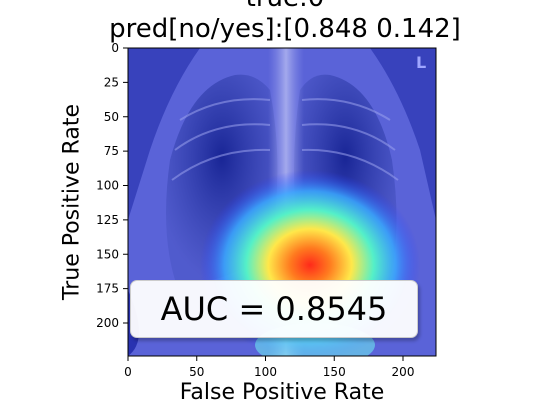 Image resolution: width=550 pixels, height=405 pixels. I want to click on y-tick-label: 150, so click(107, 254).